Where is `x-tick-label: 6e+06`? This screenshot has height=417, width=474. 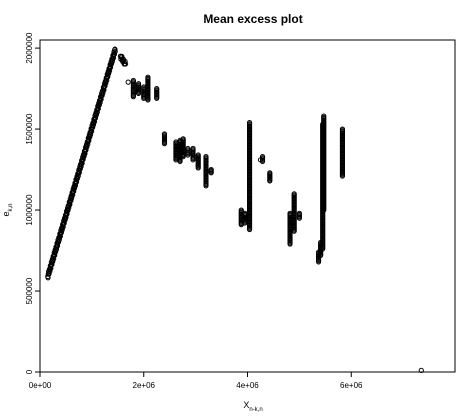
x-tick-label: 6e+06 is located at coordinates (351, 385).